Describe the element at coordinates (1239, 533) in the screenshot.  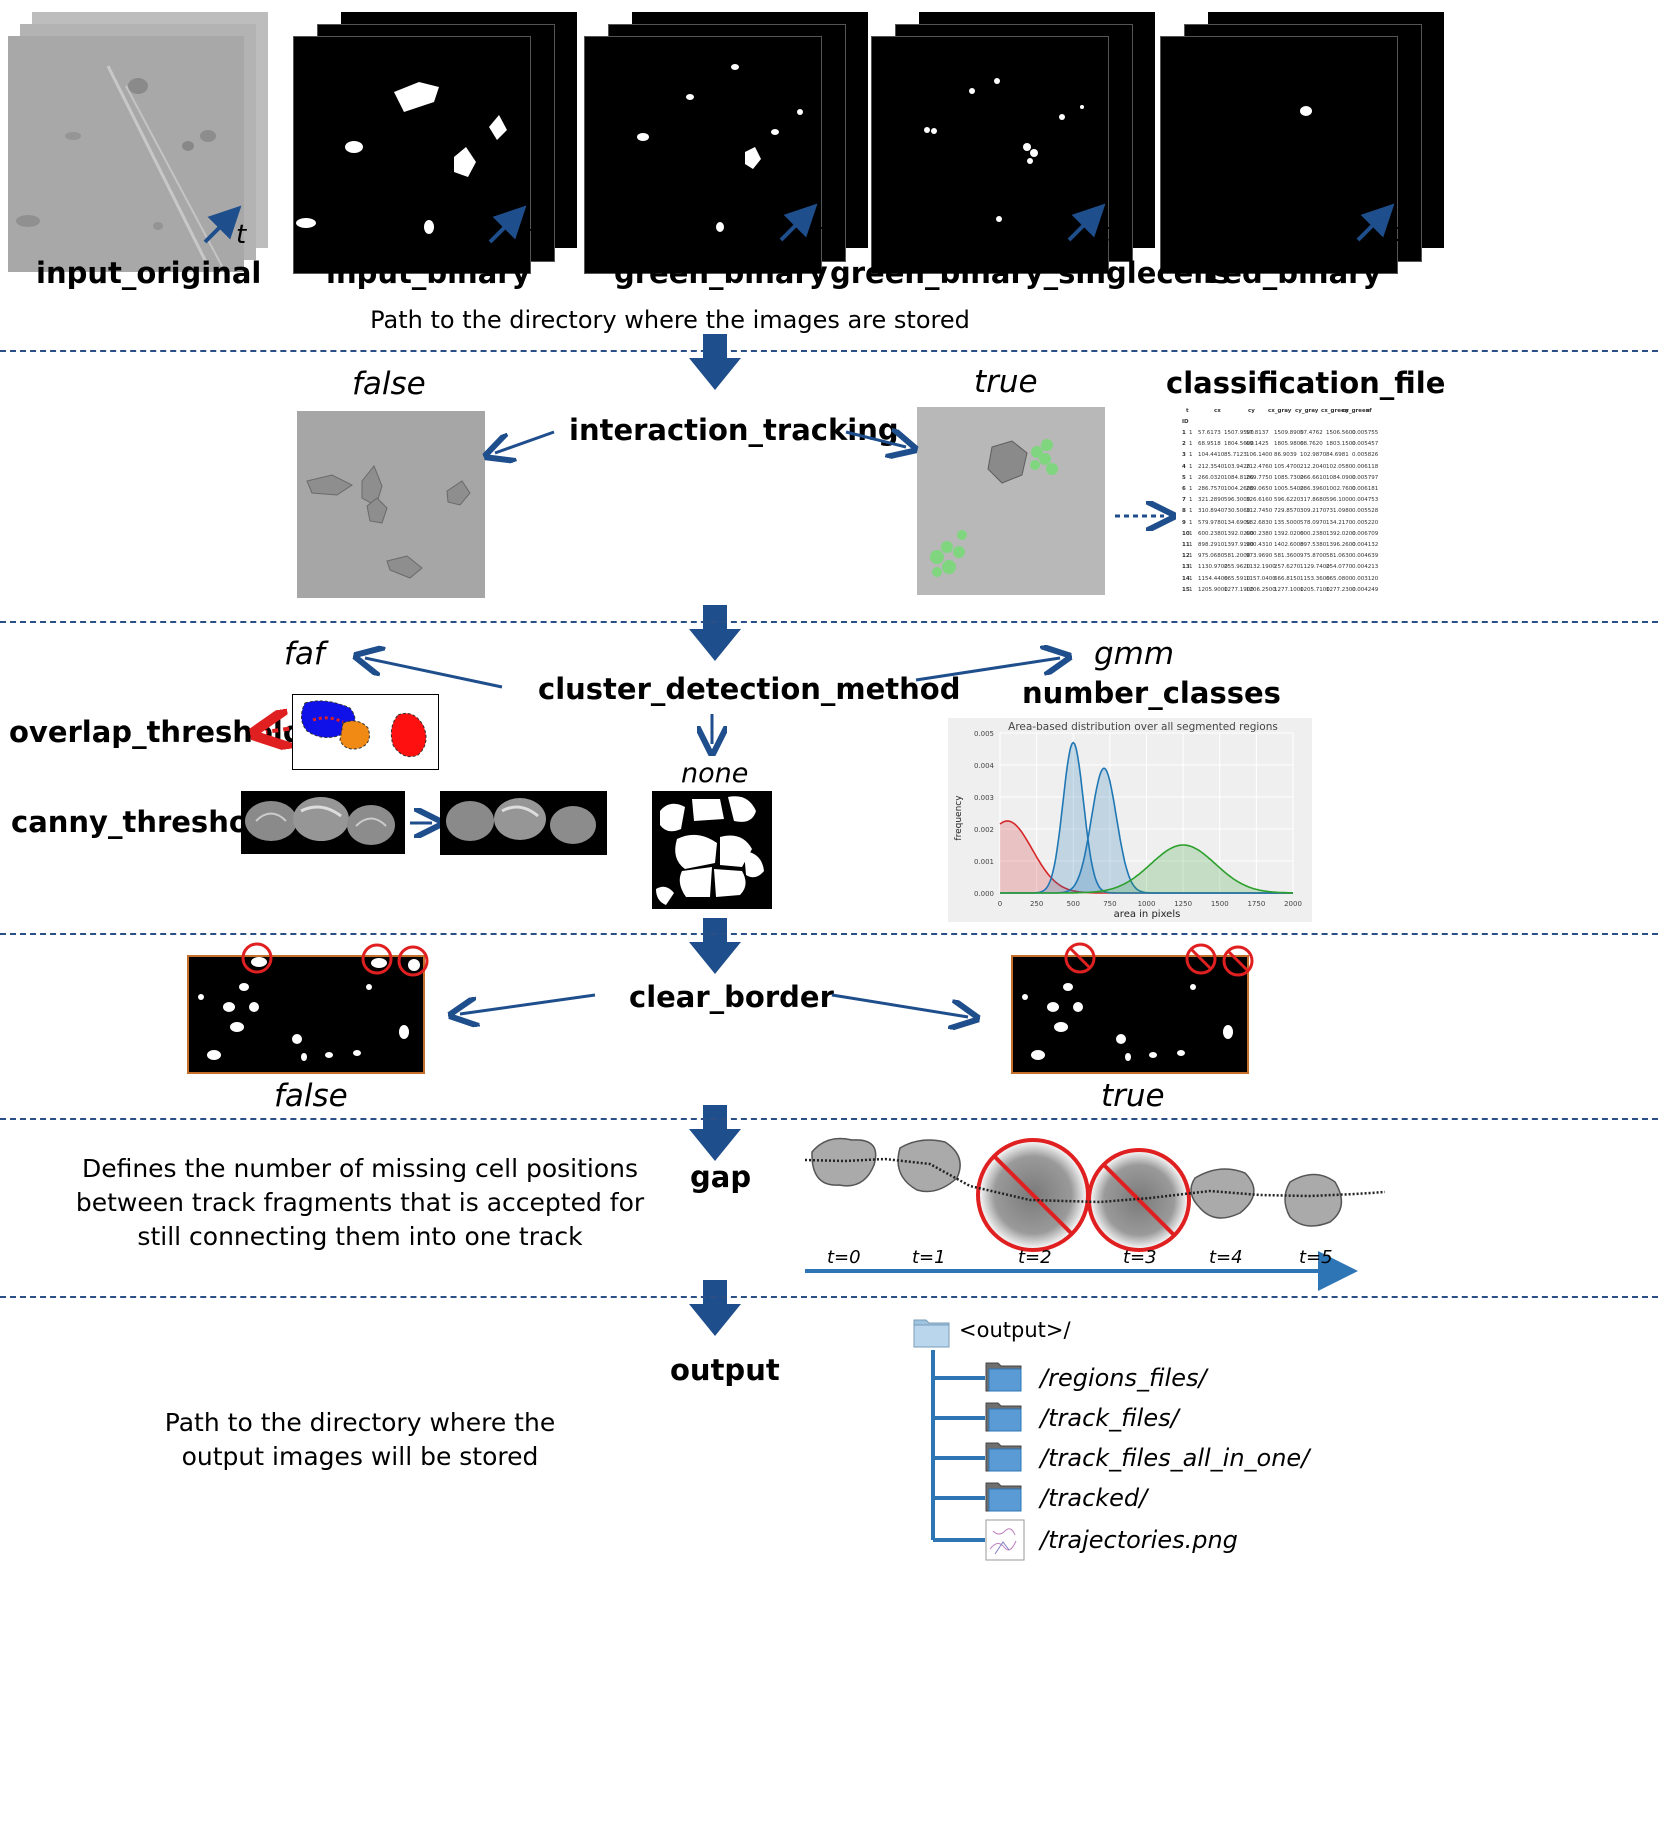
I see `table-cell: 1392.0200` at that location.